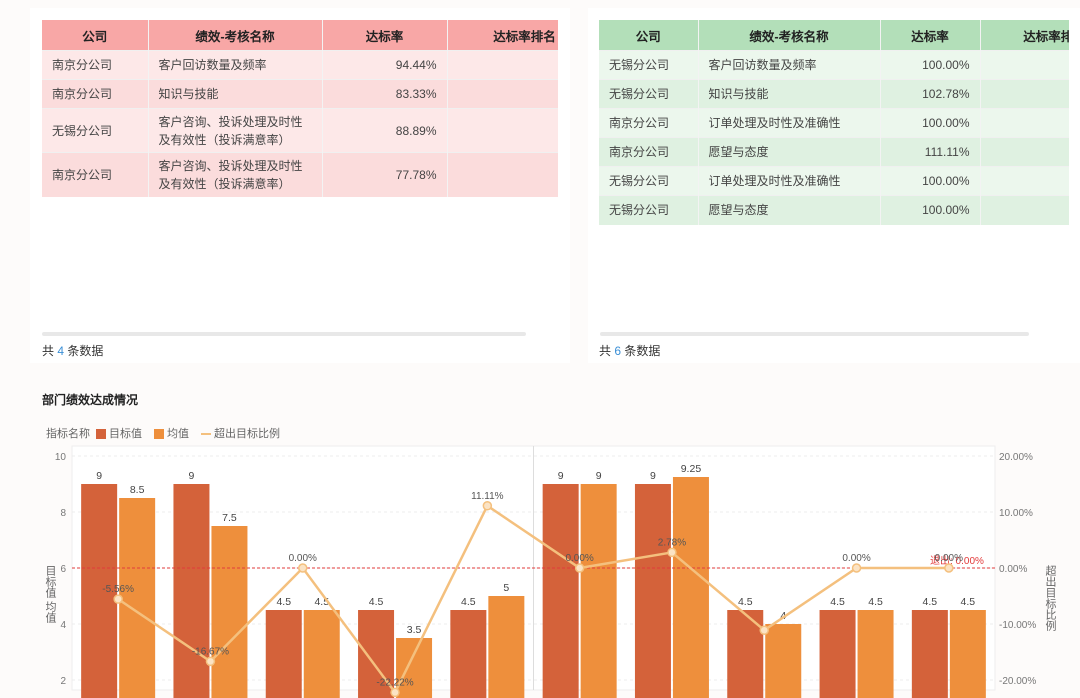 The image size is (1080, 698). What do you see at coordinates (137, 490) in the screenshot?
I see `bar-label: 8.5` at bounding box center [137, 490].